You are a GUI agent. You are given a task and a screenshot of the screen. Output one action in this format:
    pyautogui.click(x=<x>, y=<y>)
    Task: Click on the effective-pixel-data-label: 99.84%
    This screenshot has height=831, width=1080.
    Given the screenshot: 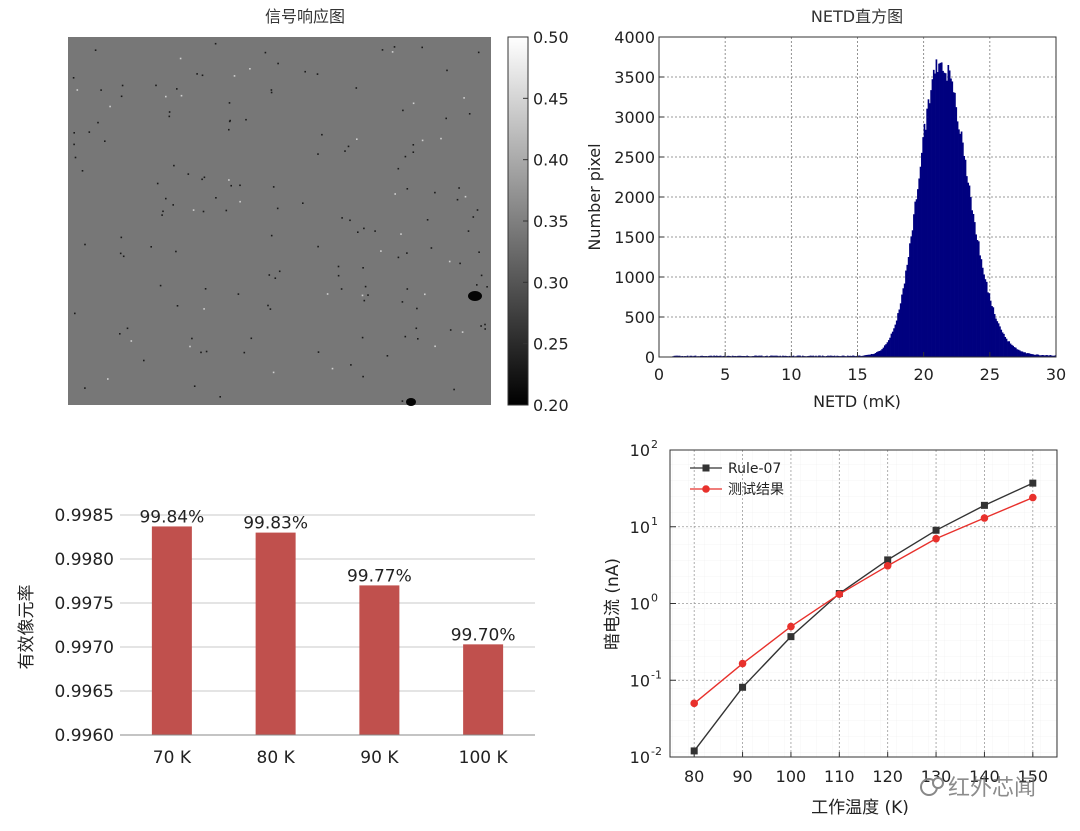 What is the action you would take?
    pyautogui.click(x=171, y=517)
    